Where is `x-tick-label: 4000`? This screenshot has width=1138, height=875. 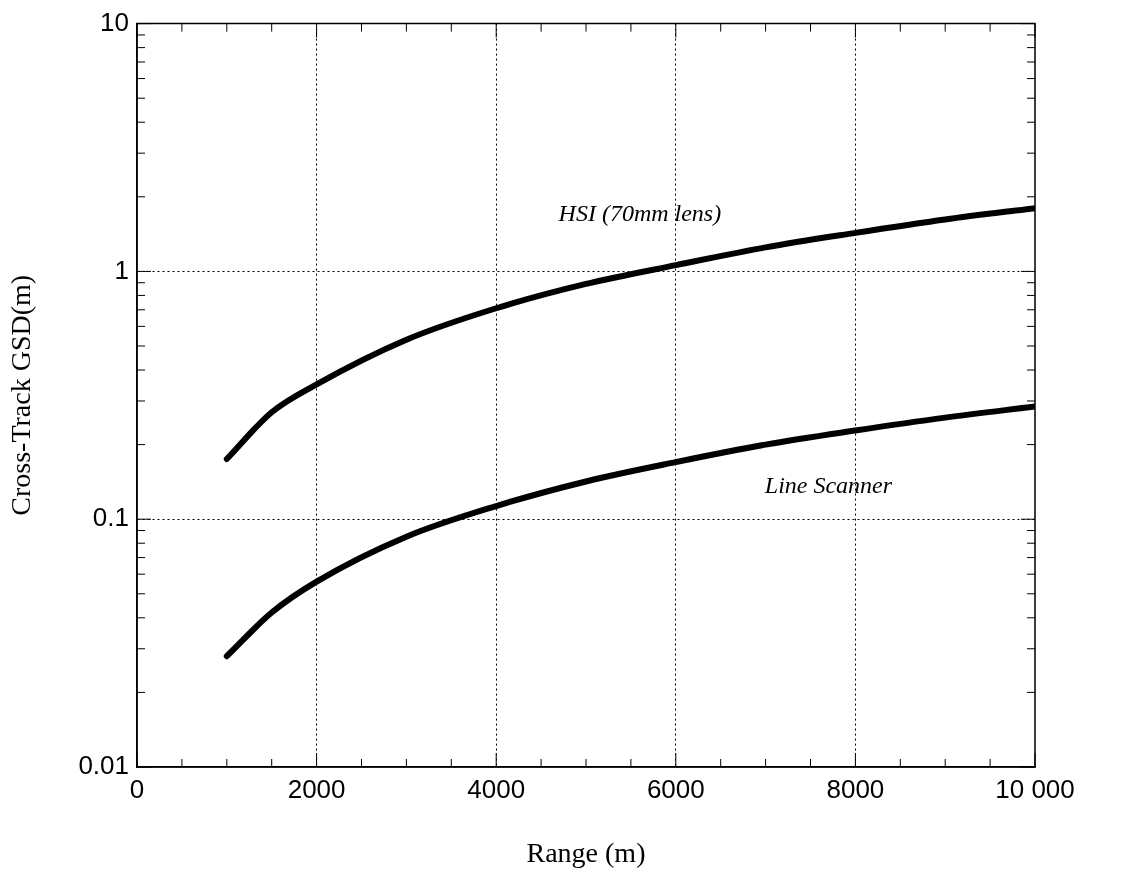
x-tick-label: 4000 is located at coordinates (496, 788).